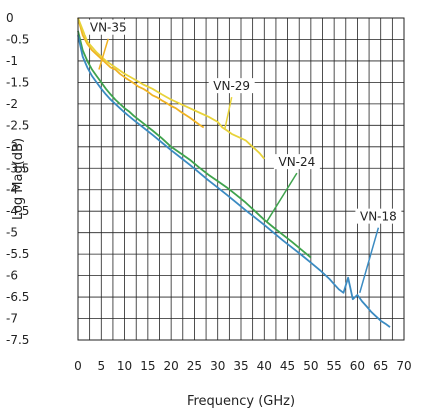 This screenshot has height=418, width=428. I want to click on x-tick-label: 55, so click(334, 366).